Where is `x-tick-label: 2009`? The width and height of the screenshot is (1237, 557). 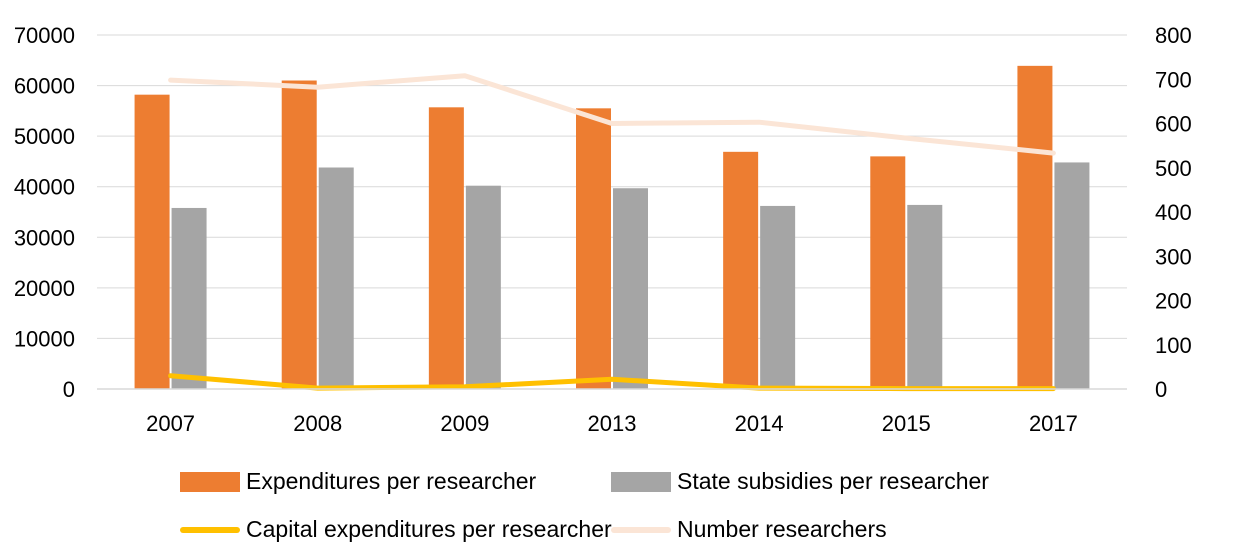 x-tick-label: 2009 is located at coordinates (464, 423).